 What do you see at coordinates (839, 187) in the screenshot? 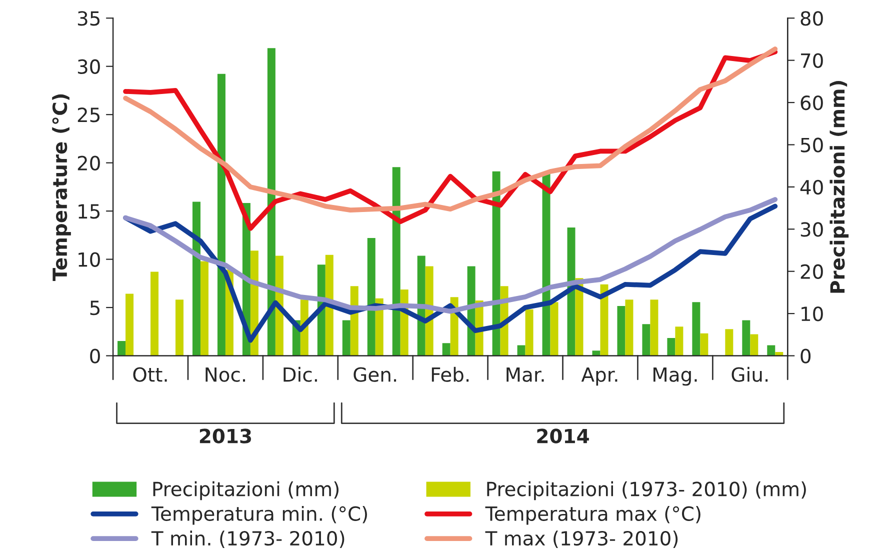
I see `y2-axis-title: Precipitazioni (mm)` at bounding box center [839, 187].